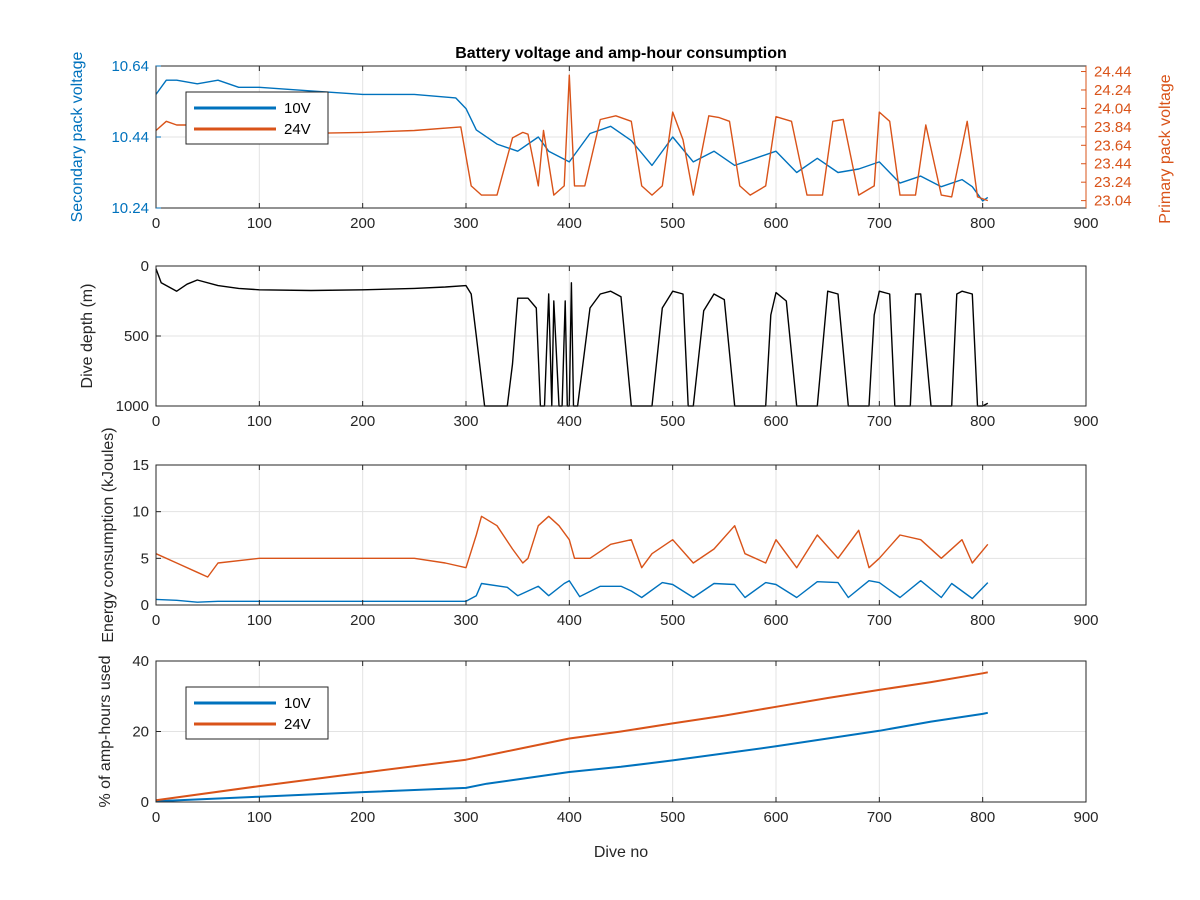 Image resolution: width=1200 pixels, height=900 pixels. Describe the element at coordinates (130, 208) in the screenshot. I see `y-tick-label: 10.24` at that location.